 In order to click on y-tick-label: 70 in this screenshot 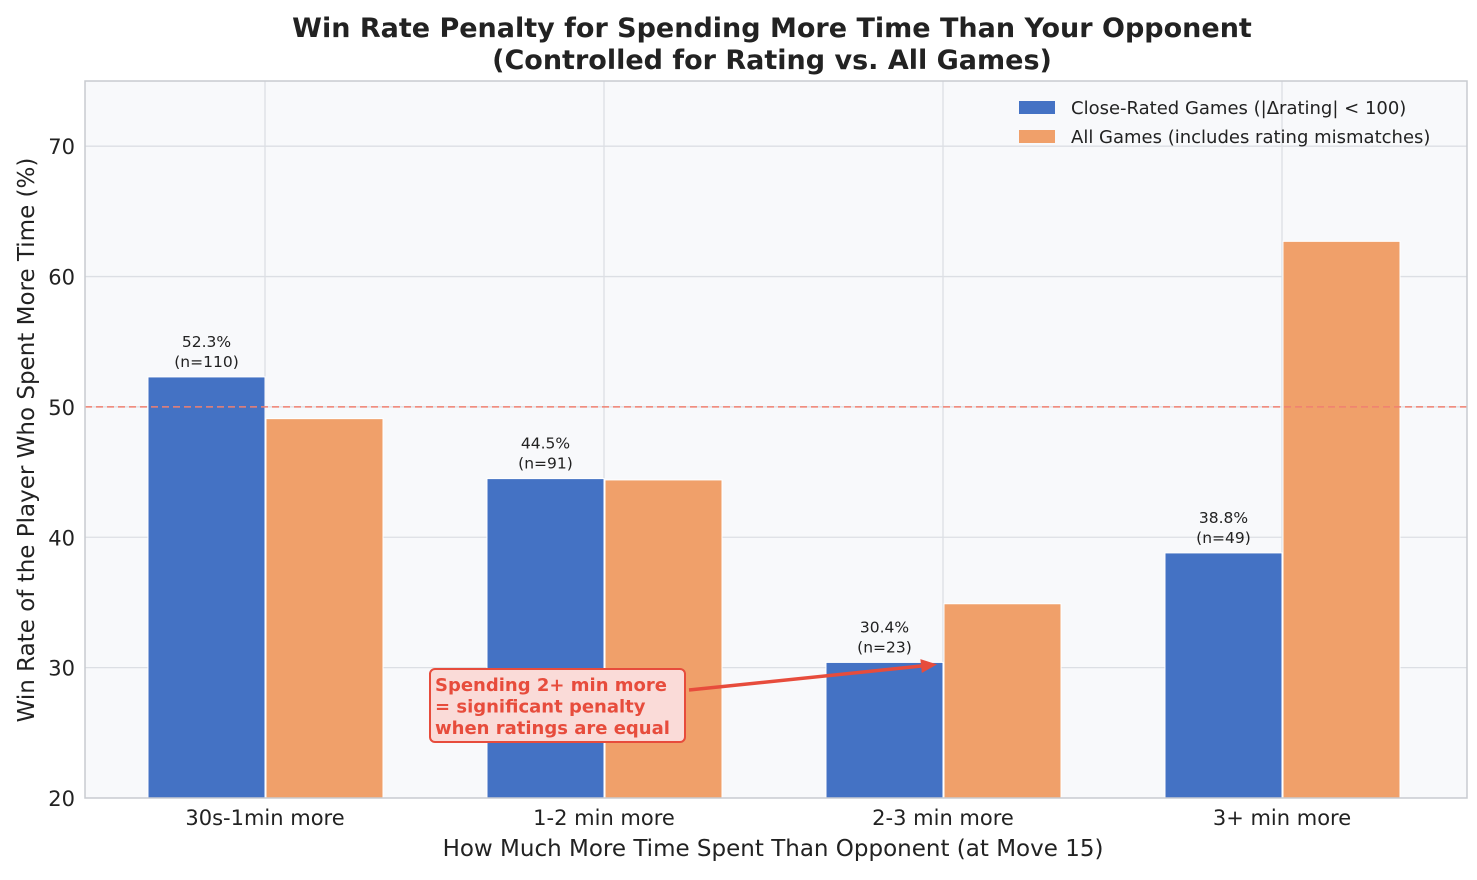, I will do `click(61, 147)`.